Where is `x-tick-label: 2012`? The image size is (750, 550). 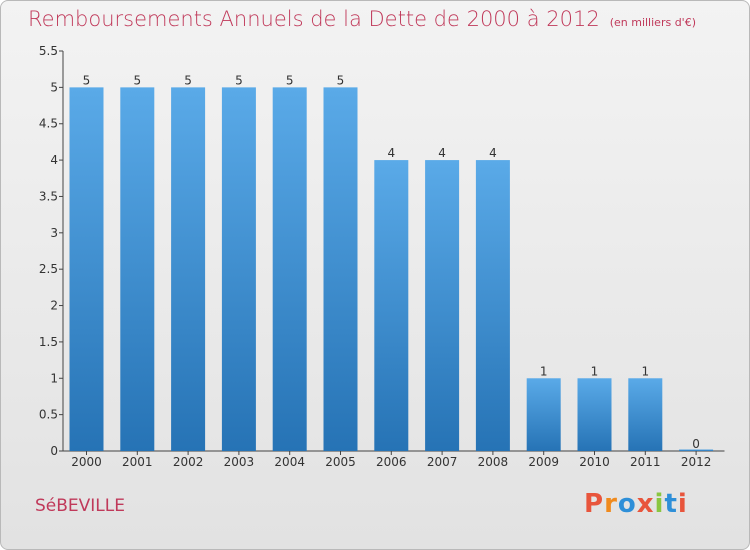 x-tick-label: 2012 is located at coordinates (696, 462).